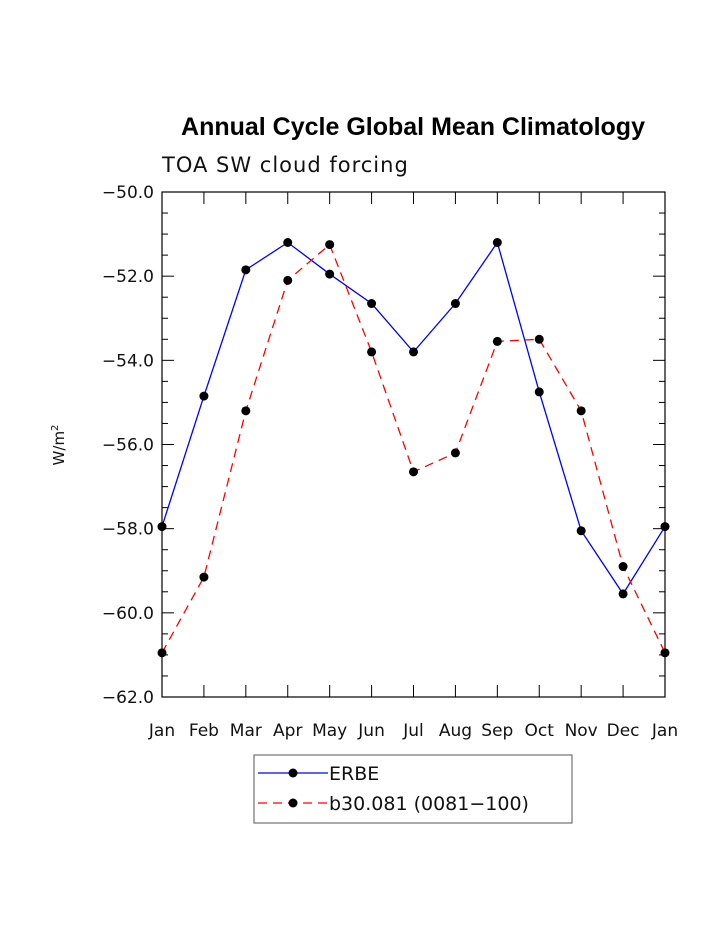 Image resolution: width=723 pixels, height=935 pixels. What do you see at coordinates (128, 193) in the screenshot?
I see `y-tick-label: −50.0` at bounding box center [128, 193].